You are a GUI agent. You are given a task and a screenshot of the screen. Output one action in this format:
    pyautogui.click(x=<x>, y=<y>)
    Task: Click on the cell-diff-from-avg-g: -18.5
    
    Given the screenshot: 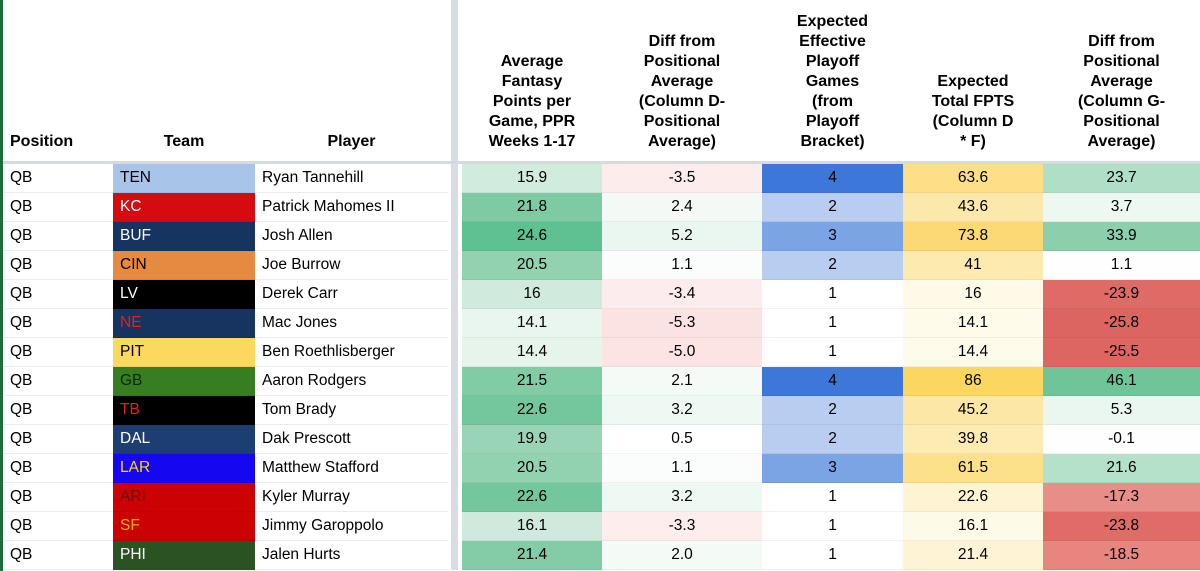 What is the action you would take?
    pyautogui.click(x=1121, y=555)
    